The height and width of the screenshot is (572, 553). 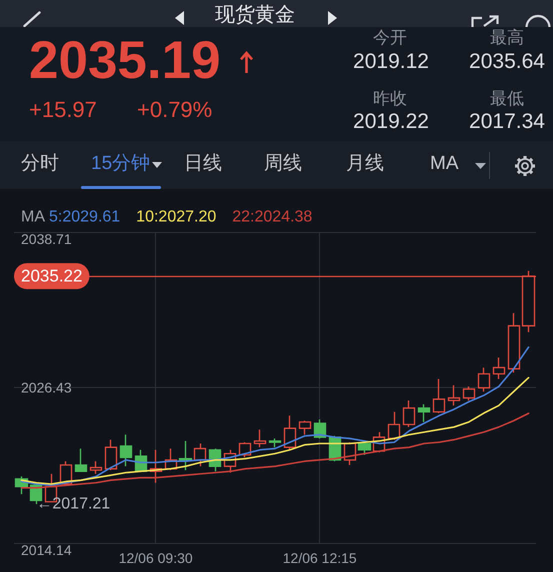 I want to click on text: 2019.12, so click(x=391, y=61).